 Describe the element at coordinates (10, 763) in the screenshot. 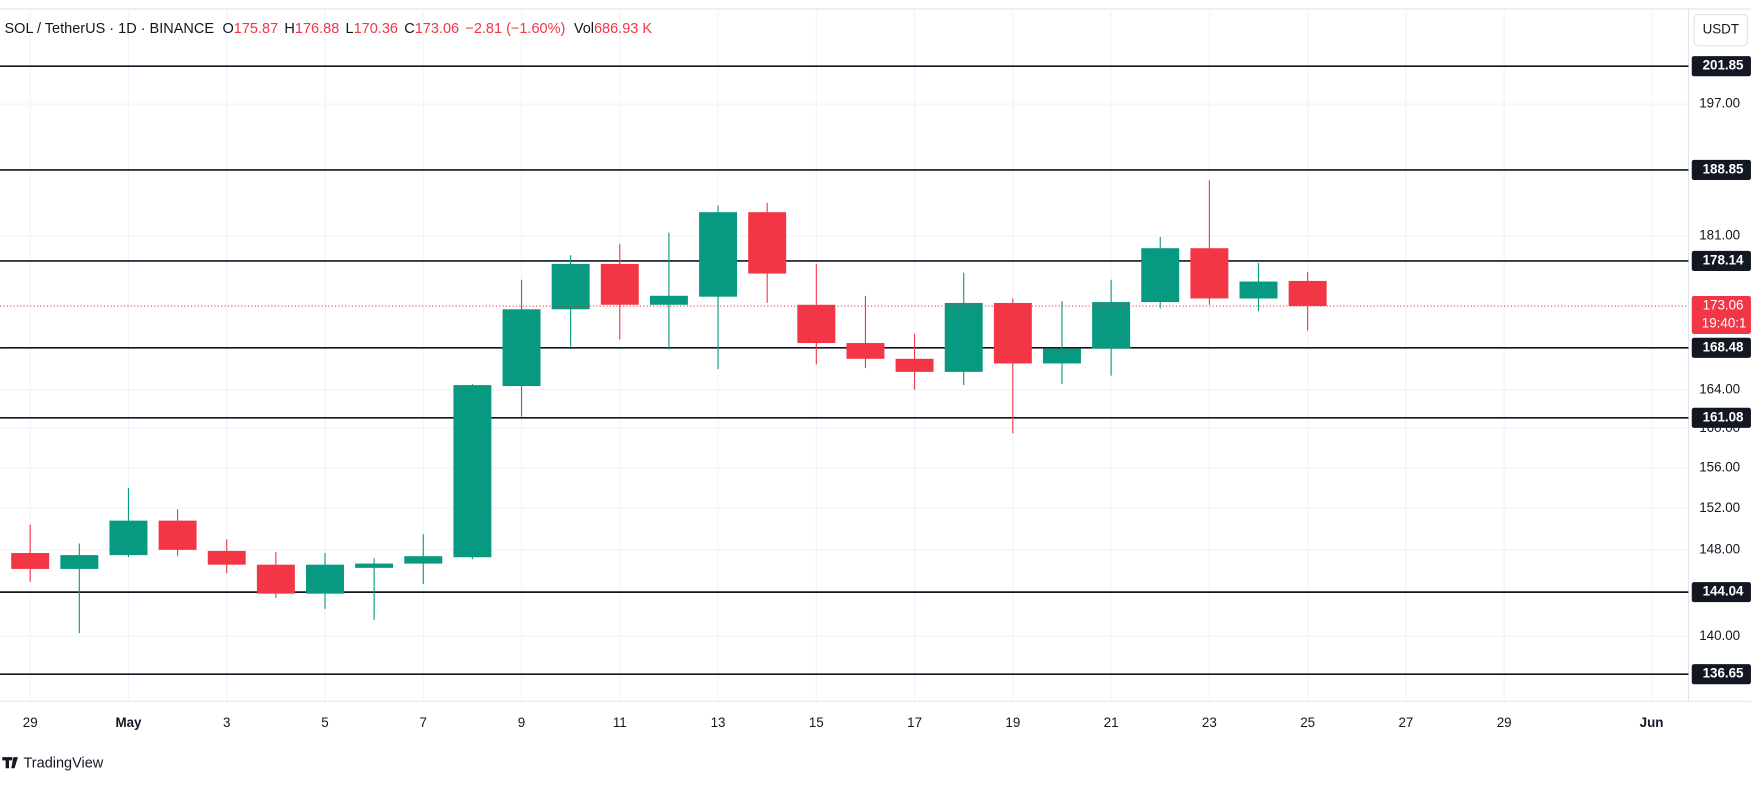

I see `brand-logo` at that location.